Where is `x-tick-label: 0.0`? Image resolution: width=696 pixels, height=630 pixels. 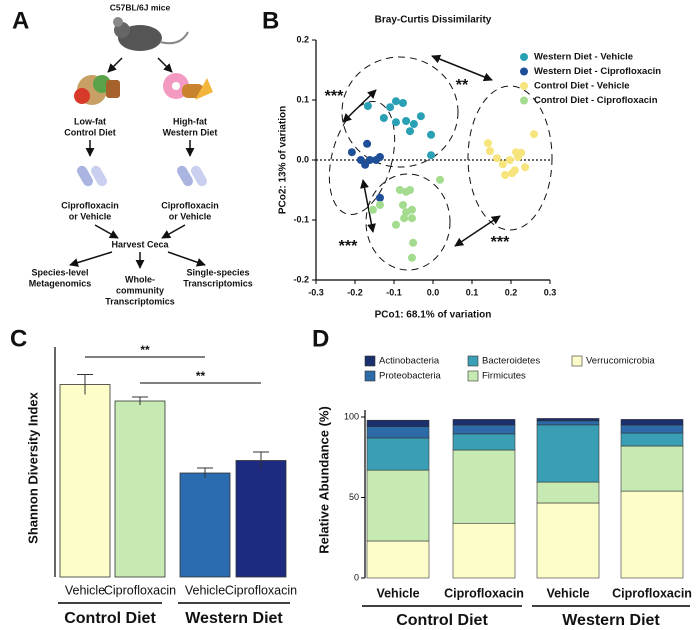 x-tick-label: 0.0 is located at coordinates (433, 292).